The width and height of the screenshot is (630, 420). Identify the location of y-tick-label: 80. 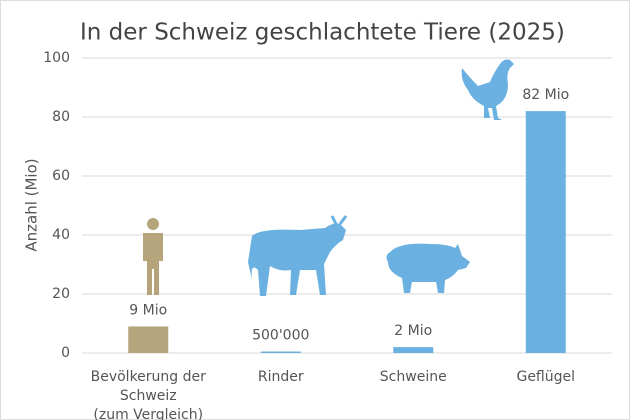
(61, 117).